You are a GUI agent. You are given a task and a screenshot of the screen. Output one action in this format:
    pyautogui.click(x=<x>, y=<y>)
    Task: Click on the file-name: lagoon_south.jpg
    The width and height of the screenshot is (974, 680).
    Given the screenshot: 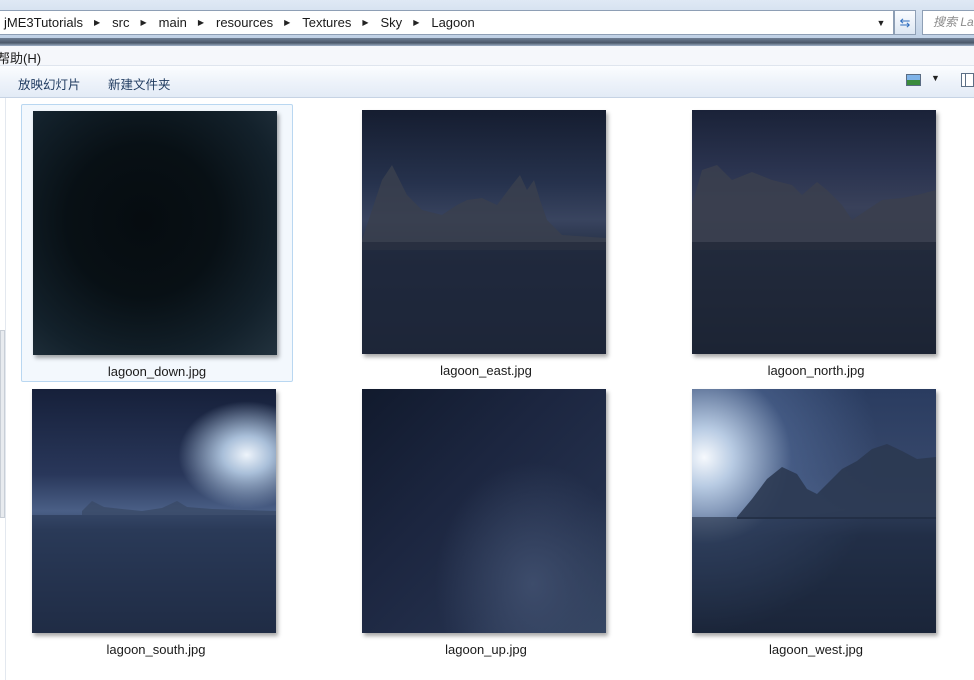 What is the action you would take?
    pyautogui.click(x=156, y=649)
    